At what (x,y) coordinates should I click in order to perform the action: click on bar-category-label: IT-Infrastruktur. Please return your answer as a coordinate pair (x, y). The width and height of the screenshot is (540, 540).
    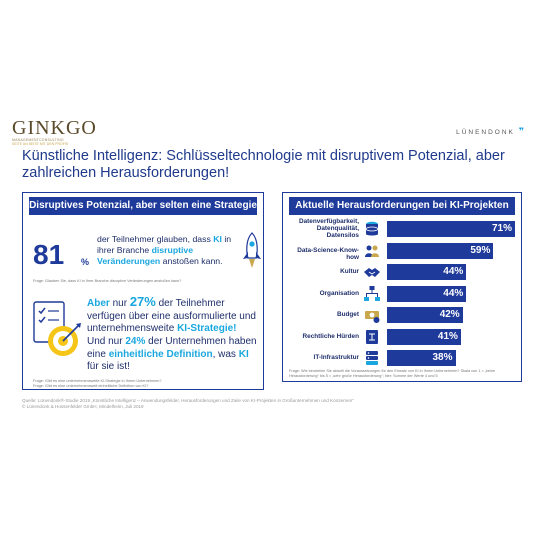
    Looking at the image, I should click on (336, 357).